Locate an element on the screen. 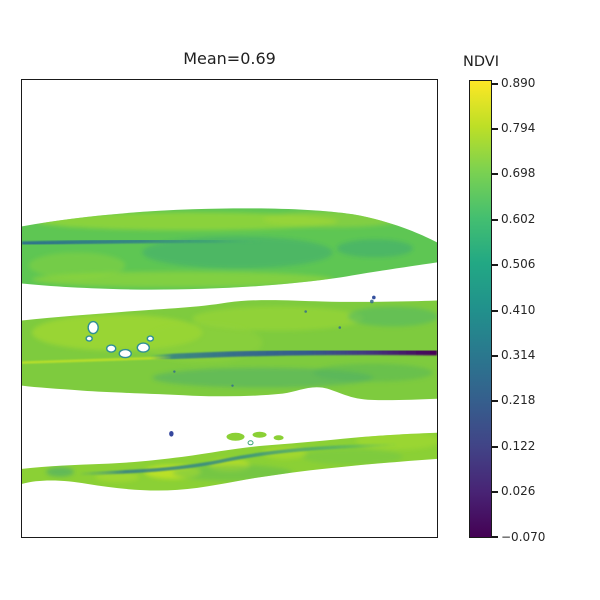 The width and height of the screenshot is (600, 600). colorbar-tick-label: 0.218 is located at coordinates (518, 400).